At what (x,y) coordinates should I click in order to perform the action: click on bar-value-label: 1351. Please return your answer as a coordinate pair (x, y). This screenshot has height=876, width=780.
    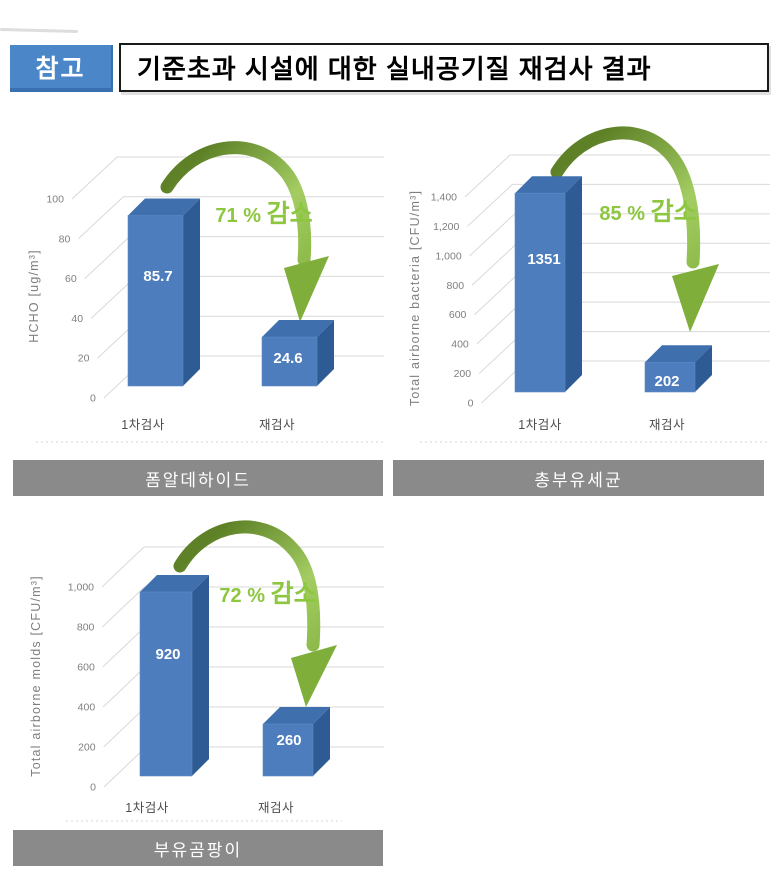
    Looking at the image, I should click on (543, 259).